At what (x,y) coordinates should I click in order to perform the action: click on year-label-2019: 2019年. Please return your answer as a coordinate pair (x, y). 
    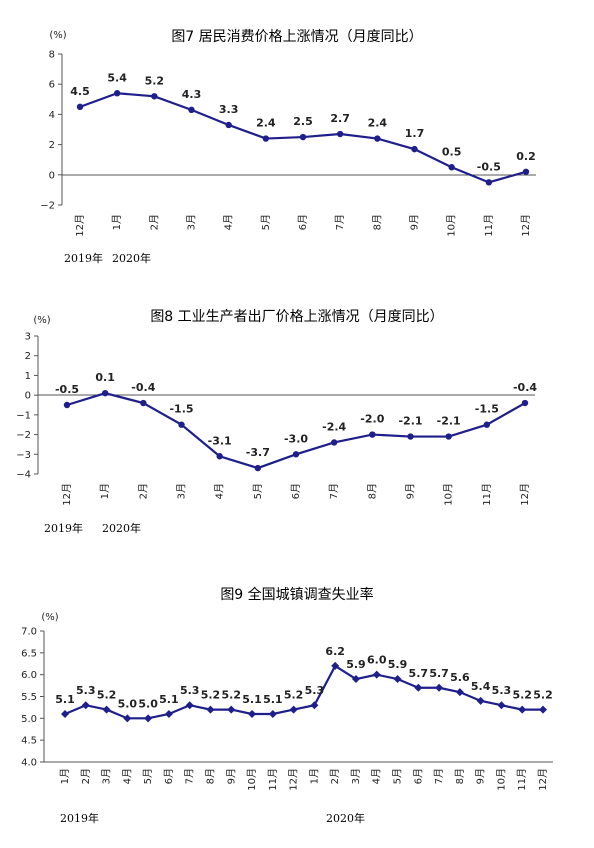
    Looking at the image, I should click on (83, 258).